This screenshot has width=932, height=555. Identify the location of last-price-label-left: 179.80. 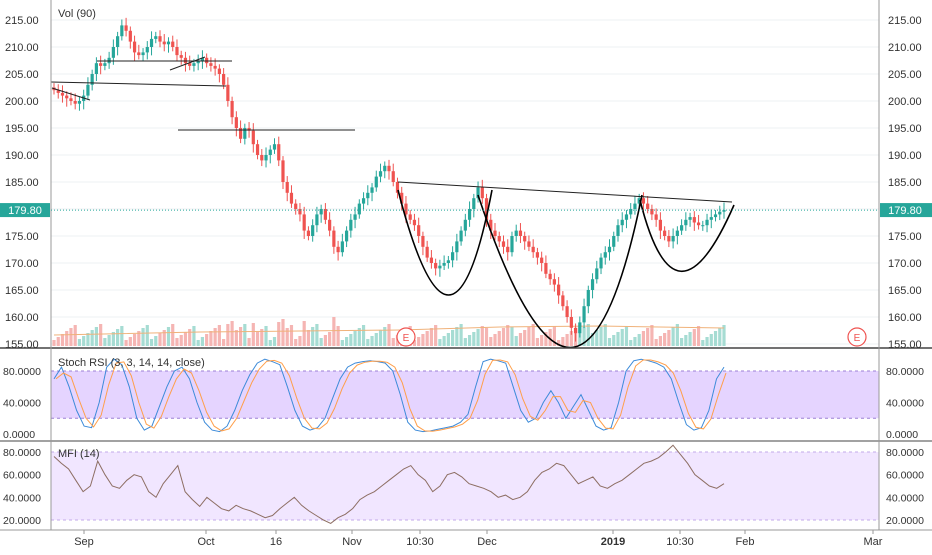
(25, 211).